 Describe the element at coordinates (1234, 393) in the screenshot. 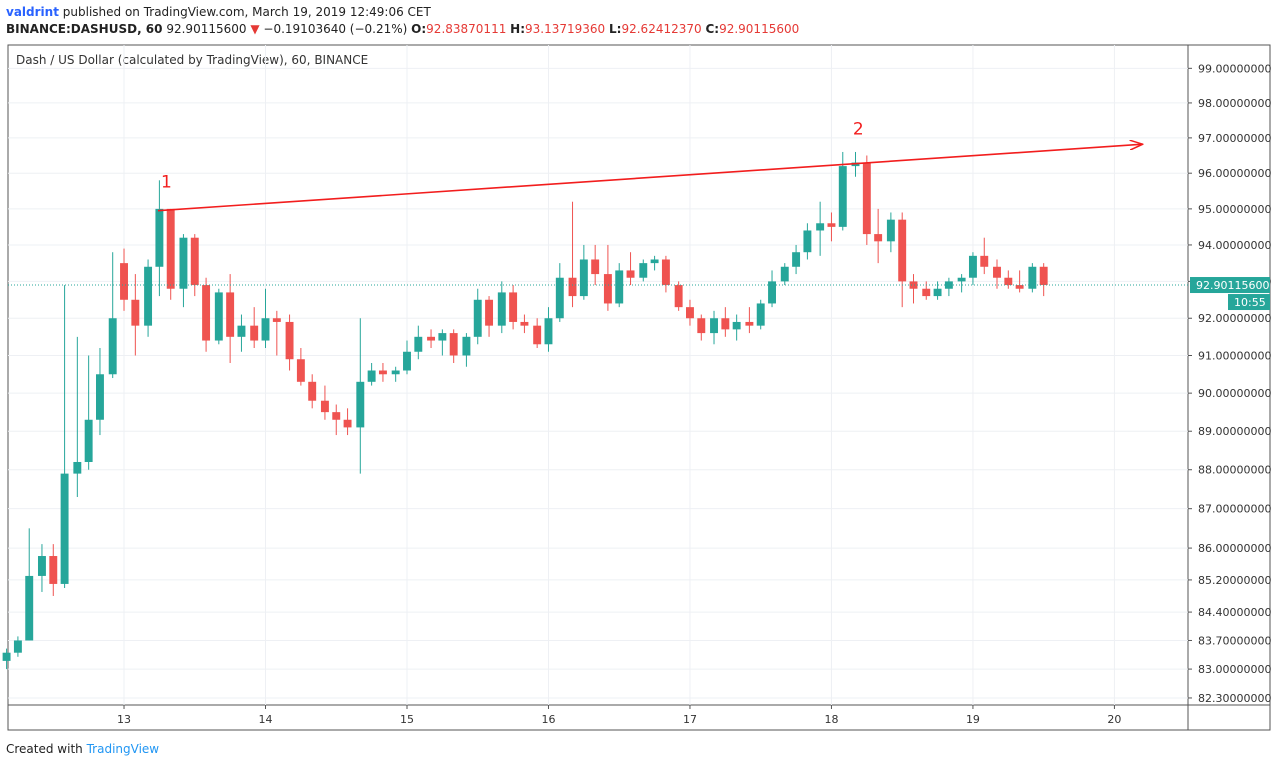

I see `y-tick-label: 90.00000000` at that location.